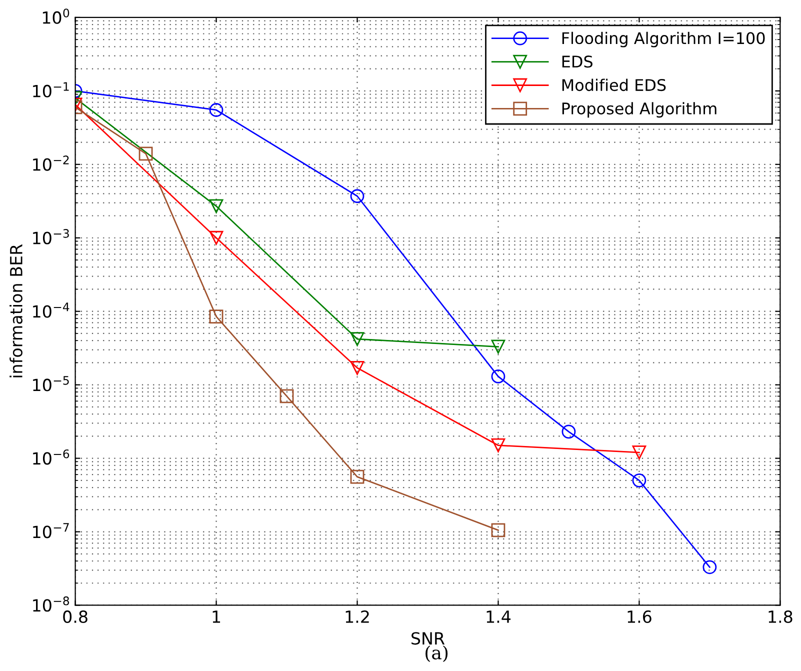 The image size is (801, 671). Describe the element at coordinates (640, 617) in the screenshot. I see `x-tick-label: 1.6` at that location.